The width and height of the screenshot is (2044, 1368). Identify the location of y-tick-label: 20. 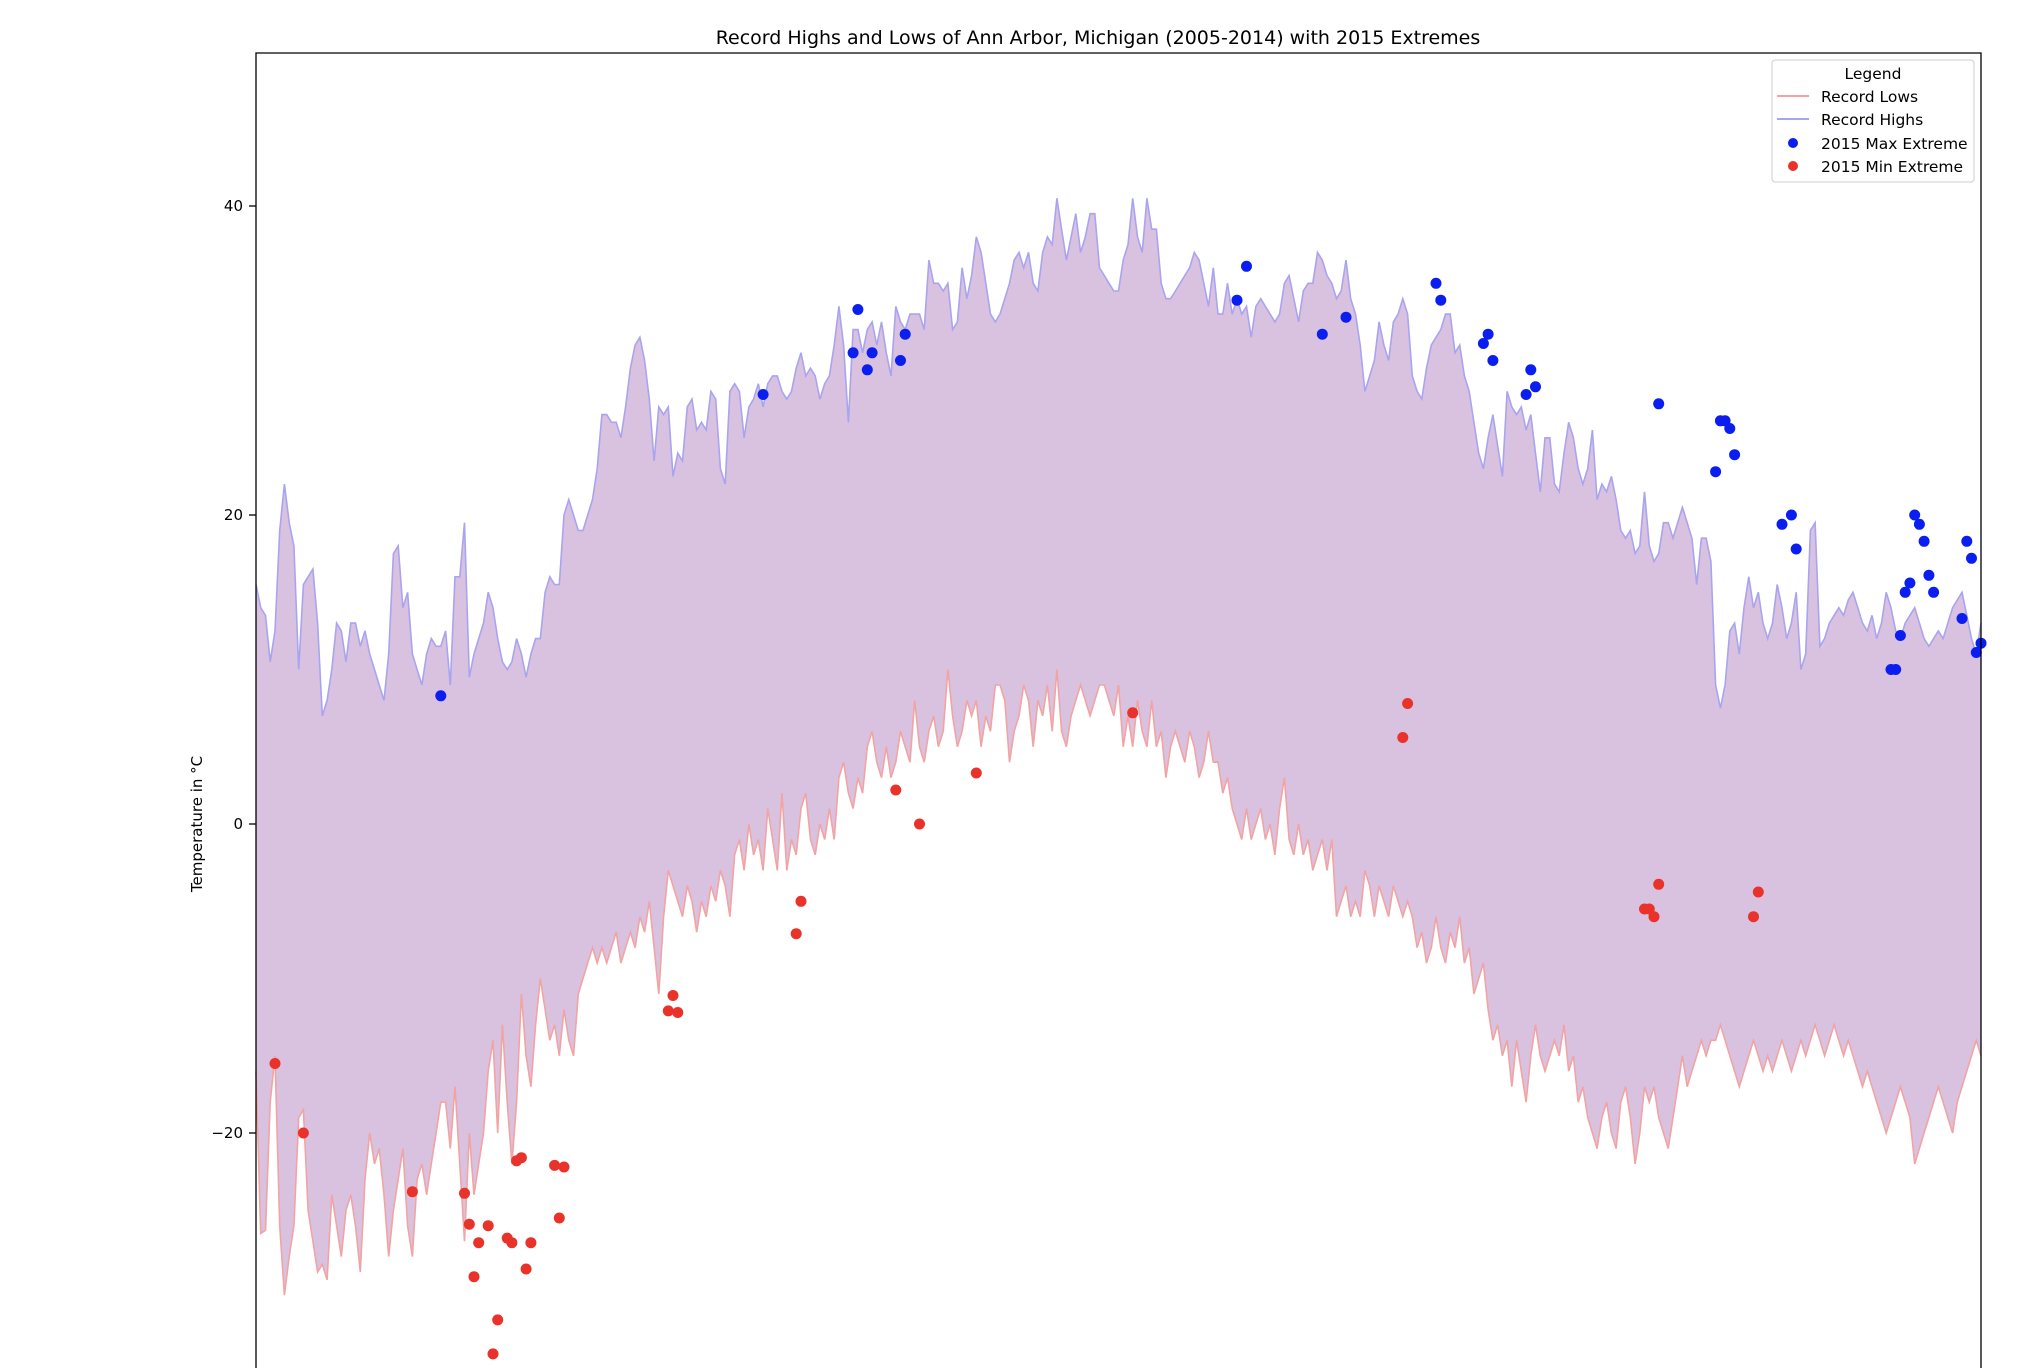
(233, 515).